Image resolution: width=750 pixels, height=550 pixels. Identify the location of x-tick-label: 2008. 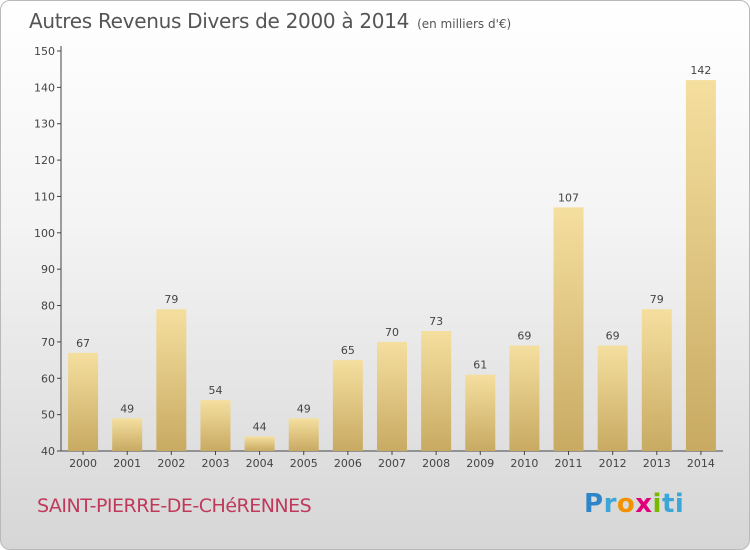
(436, 463).